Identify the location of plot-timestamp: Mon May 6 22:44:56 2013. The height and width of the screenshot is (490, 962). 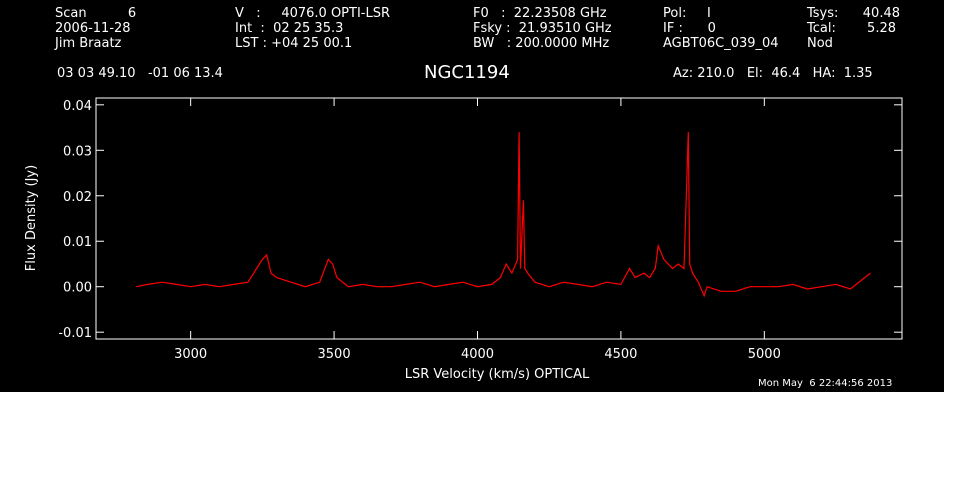
(825, 383).